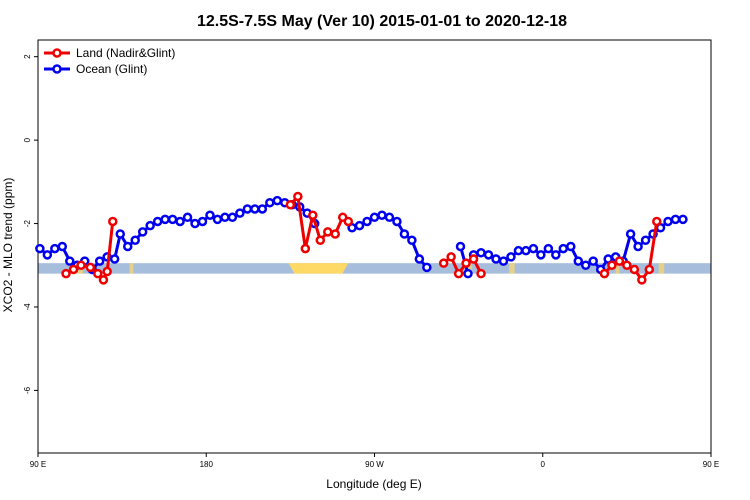  What do you see at coordinates (207, 464) in the screenshot?
I see `x-tick-label: 180` at bounding box center [207, 464].